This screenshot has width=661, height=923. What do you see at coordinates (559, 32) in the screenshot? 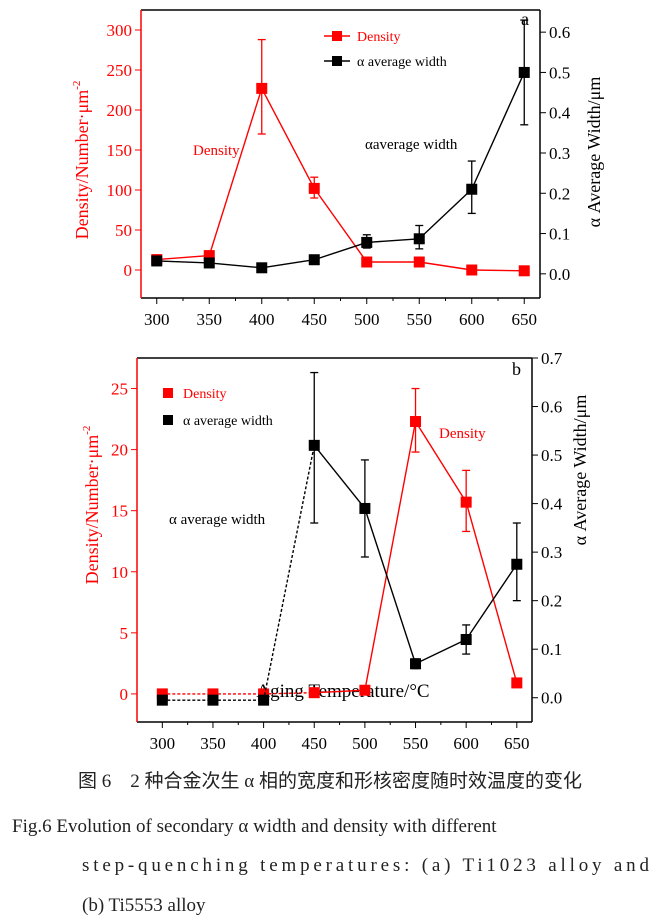
I see `y-right-tick-label: 0.6` at bounding box center [559, 32].